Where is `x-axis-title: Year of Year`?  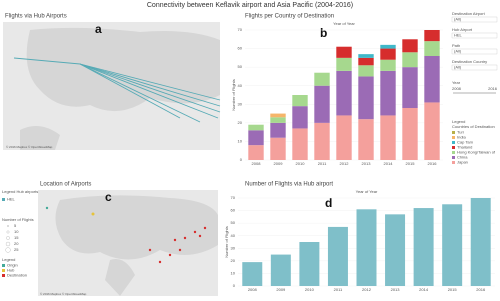
x-axis-title: Year of Year is located at coordinates (367, 191).